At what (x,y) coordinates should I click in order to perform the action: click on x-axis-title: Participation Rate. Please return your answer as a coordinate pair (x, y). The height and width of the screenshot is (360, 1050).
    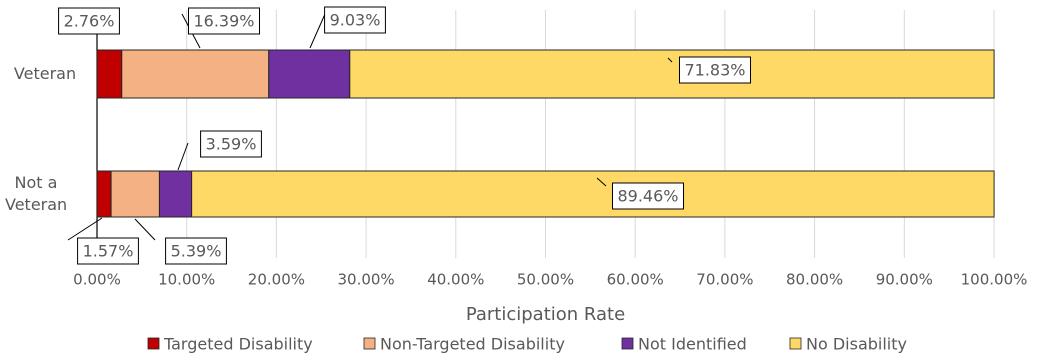
    Looking at the image, I should click on (545, 314).